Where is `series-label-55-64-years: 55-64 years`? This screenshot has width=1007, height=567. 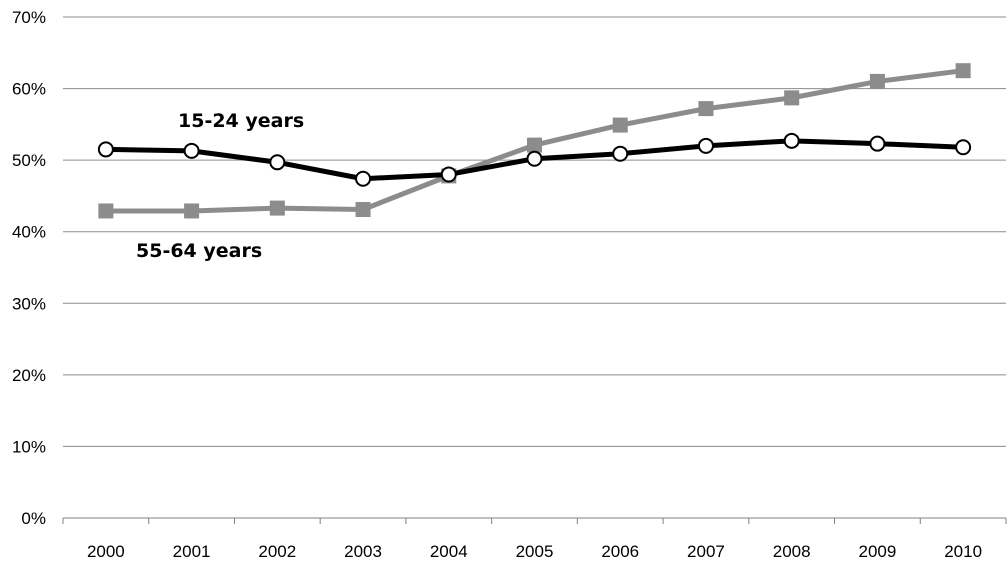
series-label-55-64-years: 55-64 years is located at coordinates (199, 251).